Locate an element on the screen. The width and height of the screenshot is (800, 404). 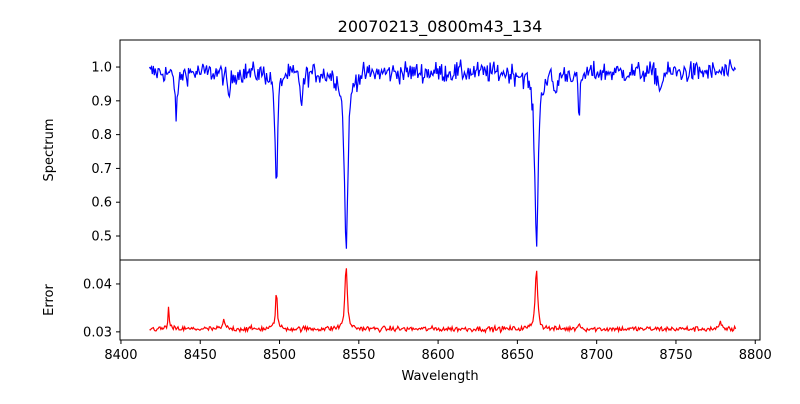
y-axis-label-spectrum: Spectrum is located at coordinates (49, 150).